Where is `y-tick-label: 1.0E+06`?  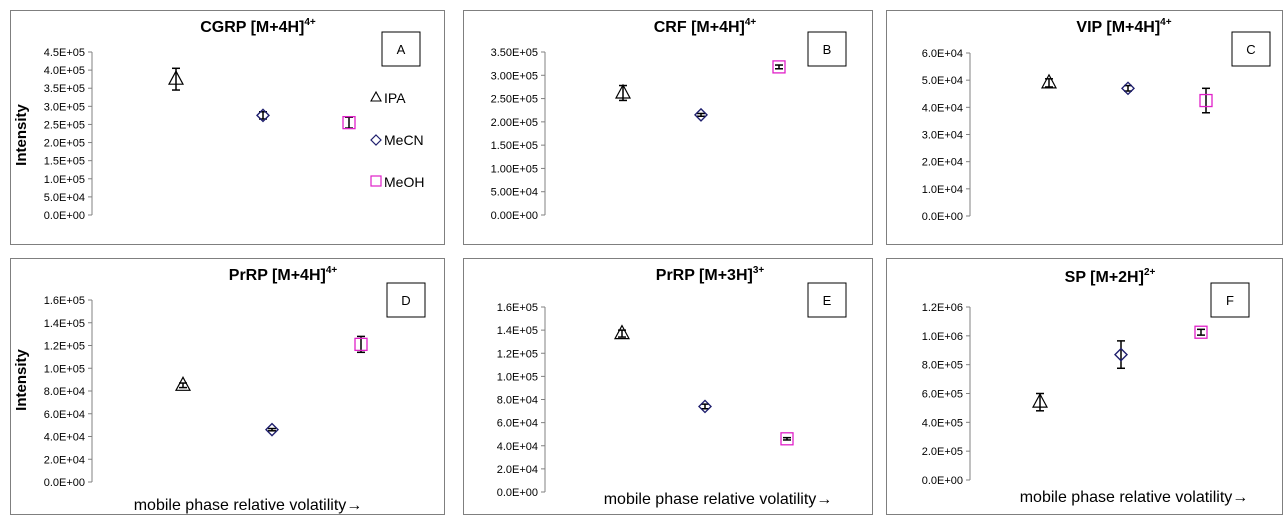
y-tick-label: 1.0E+06 is located at coordinates (942, 337).